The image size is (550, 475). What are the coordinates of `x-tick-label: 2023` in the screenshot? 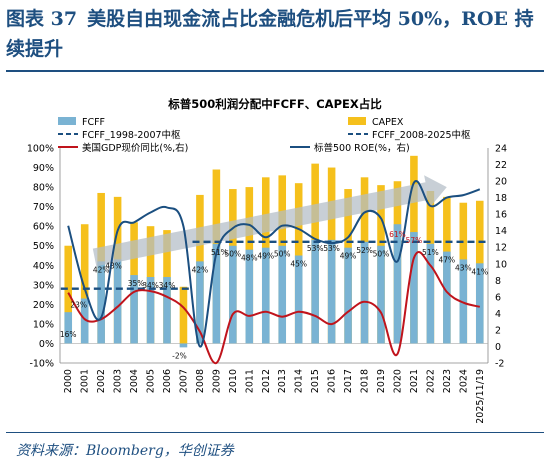 It's located at (447, 381).